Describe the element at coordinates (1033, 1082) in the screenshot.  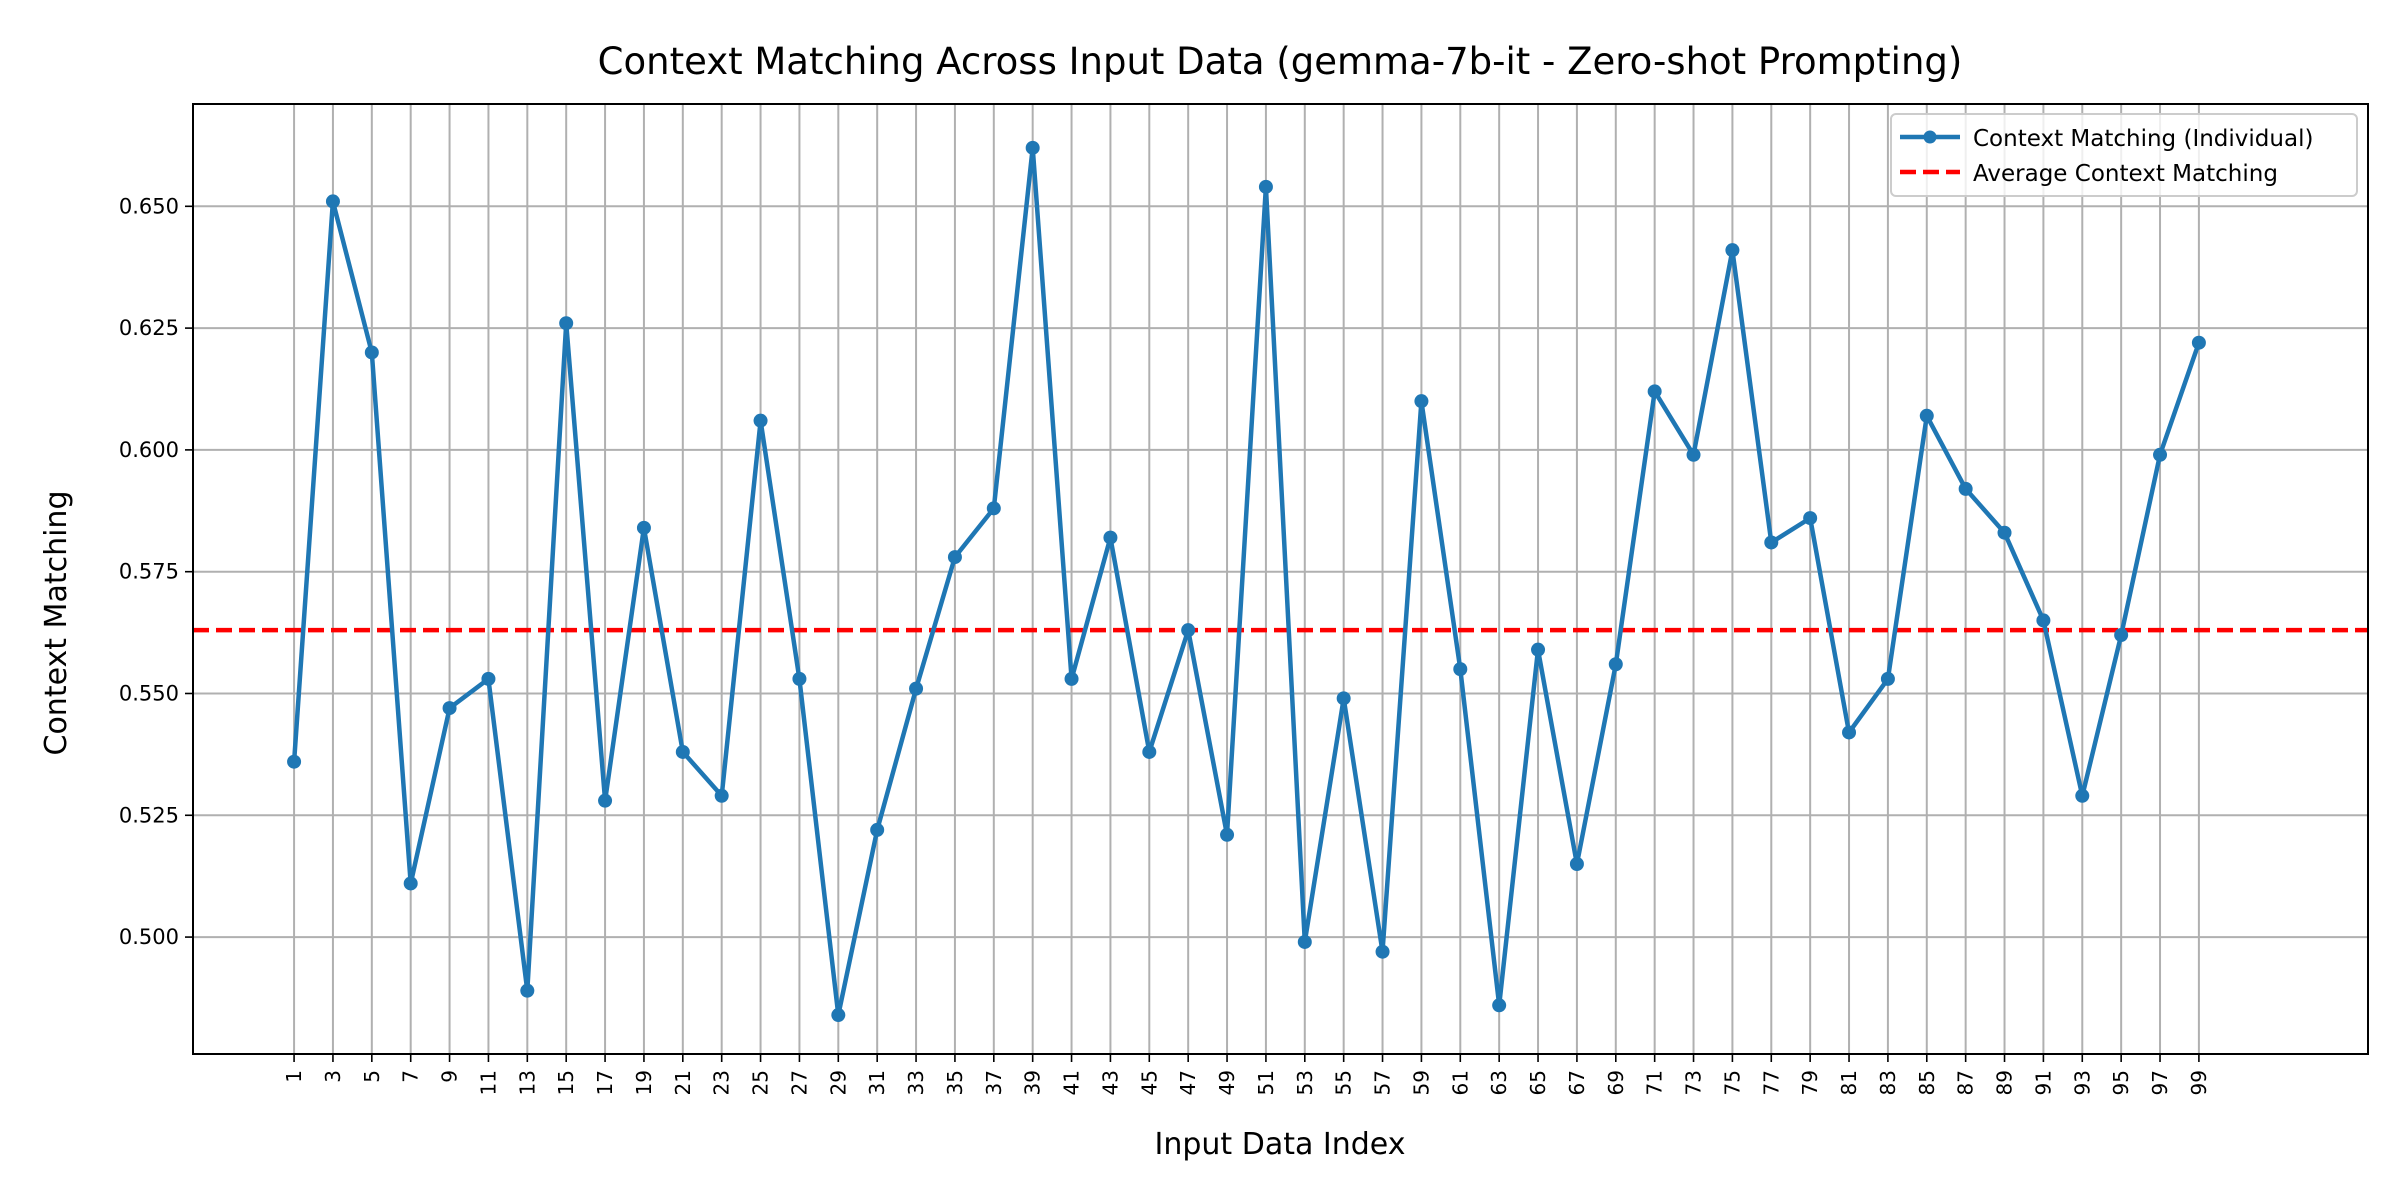
I see `x-tick-label: 39` at that location.